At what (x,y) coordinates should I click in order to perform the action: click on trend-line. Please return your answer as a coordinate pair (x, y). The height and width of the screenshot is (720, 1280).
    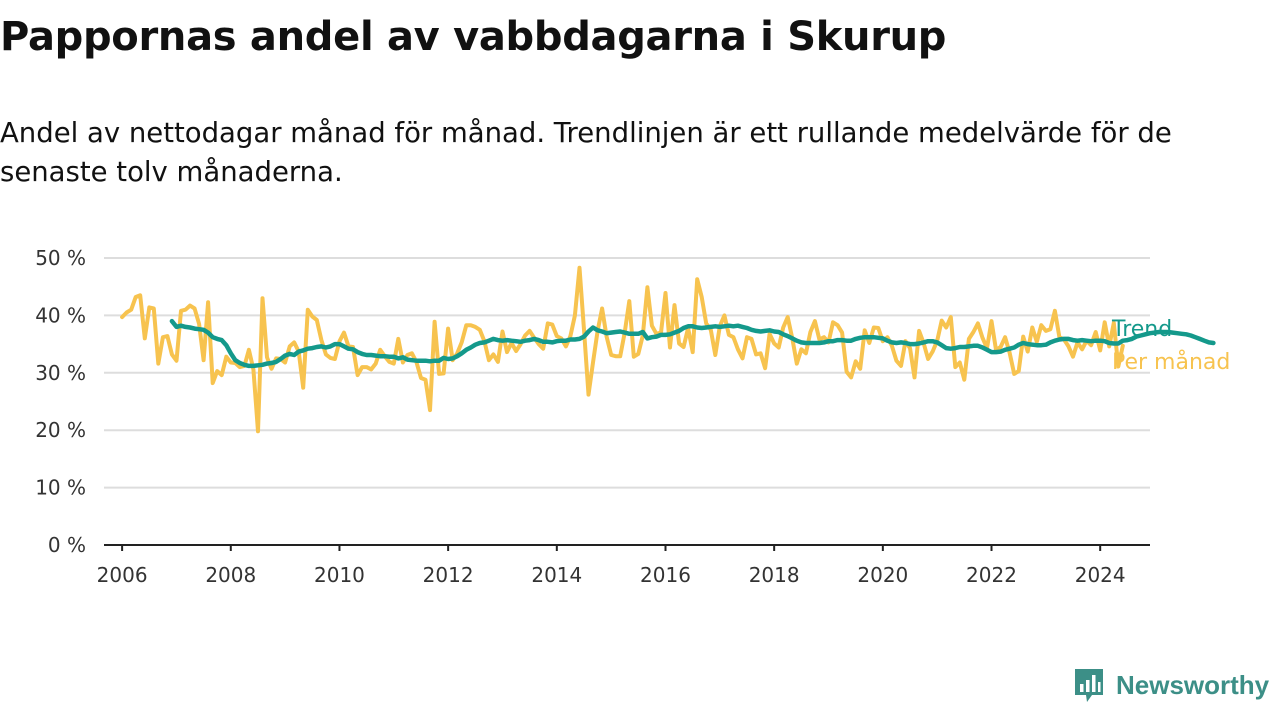
    Looking at the image, I should click on (692, 343).